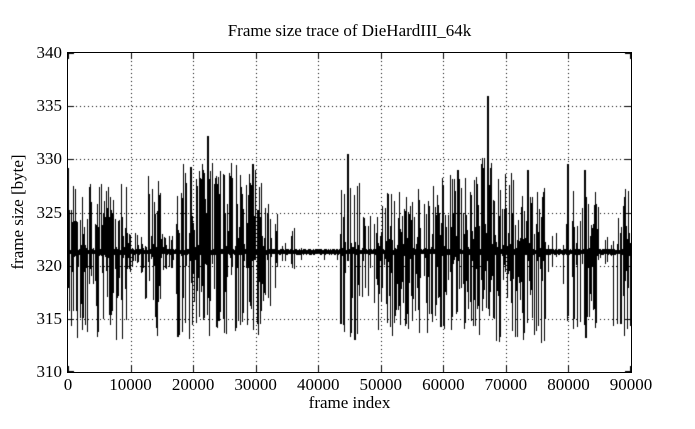  What do you see at coordinates (349, 30) in the screenshot?
I see `chart-title: Frame size trace of DieHardIII_64k` at bounding box center [349, 30].